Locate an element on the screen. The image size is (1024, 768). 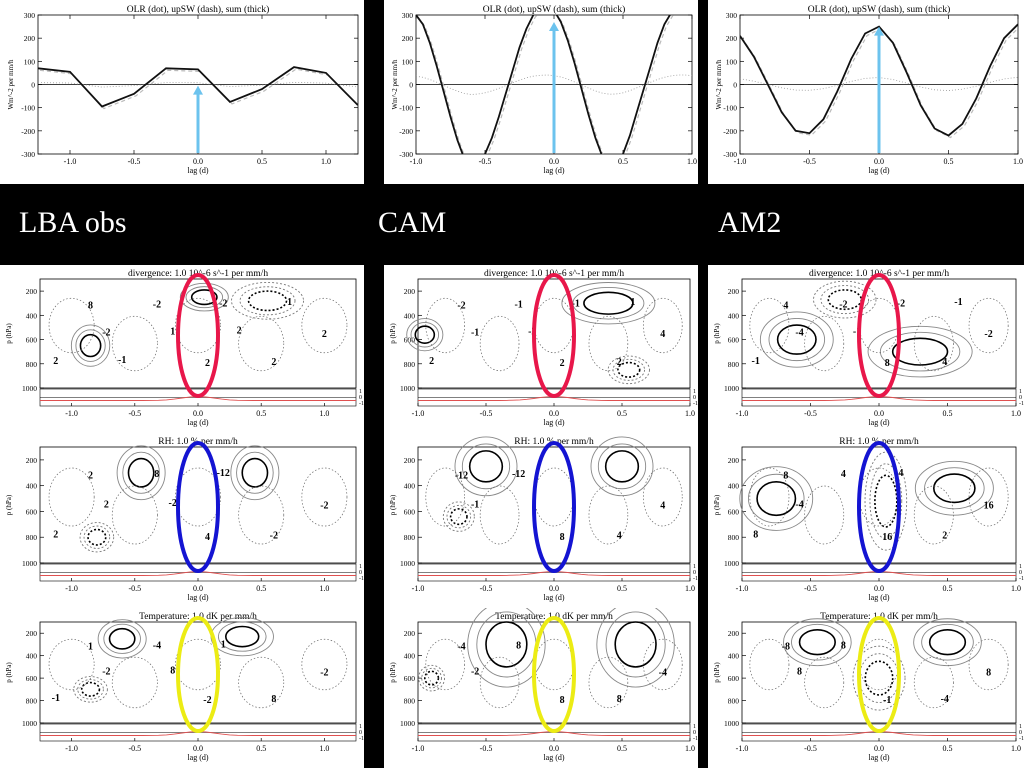
x-tick-label: 1.0 is located at coordinates (690, 588).